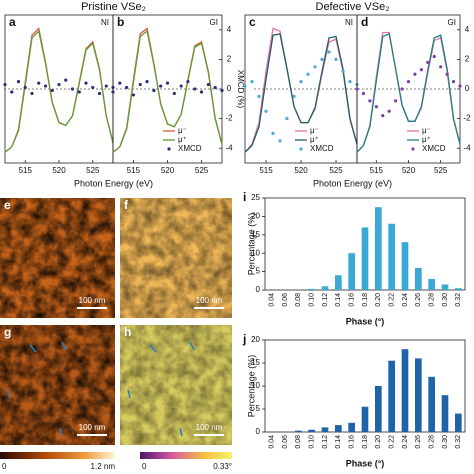 The width and height of the screenshot is (474, 474). What do you see at coordinates (255, 234) in the screenshot?
I see `y-tick-label: 15` at bounding box center [255, 234].